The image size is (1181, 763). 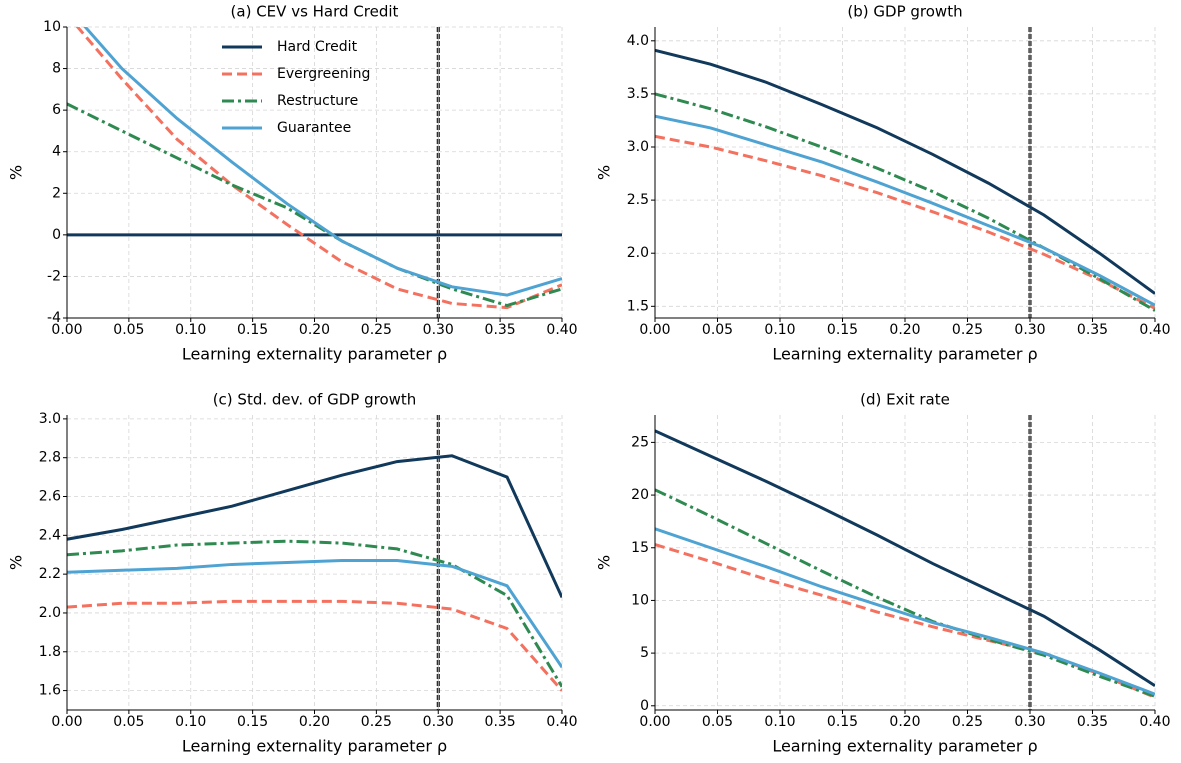 I want to click on legend-label: Evergreening, so click(x=323, y=74).